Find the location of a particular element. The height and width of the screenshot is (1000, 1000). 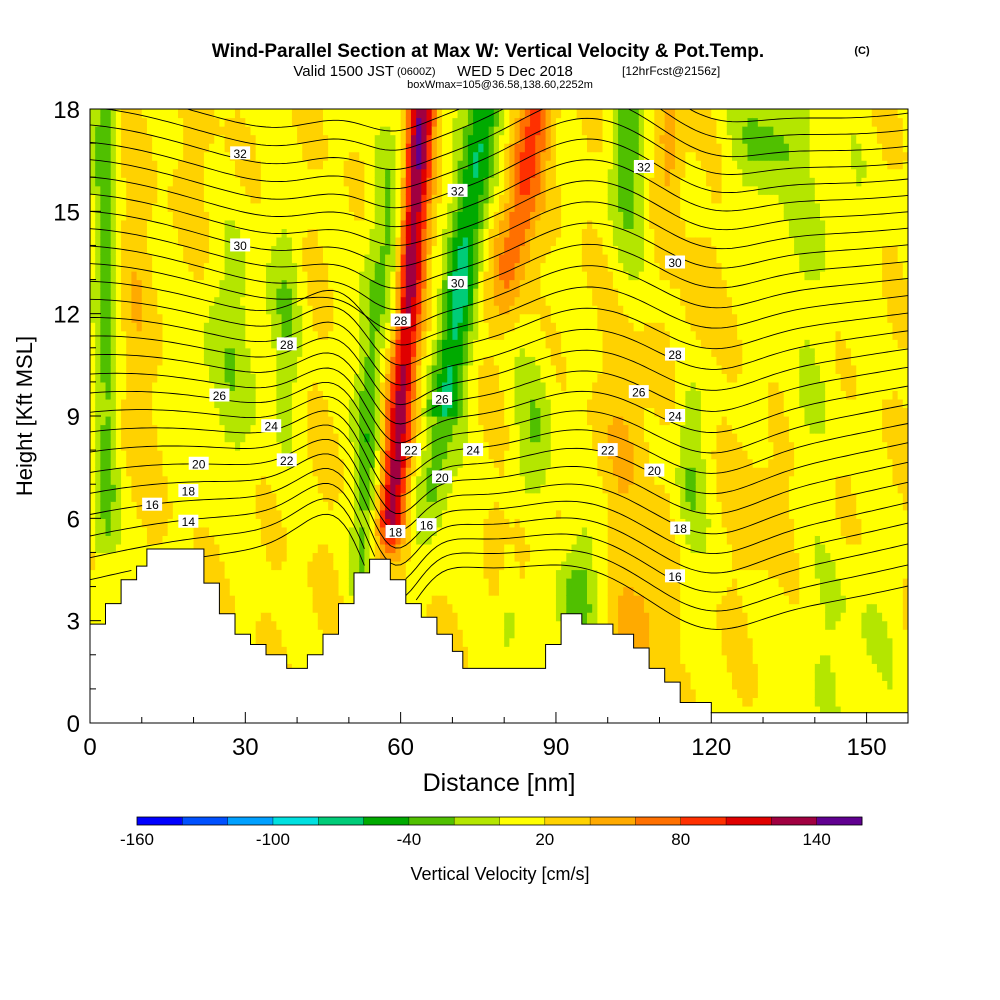

colorbar: -160 -100 -40 20 80 140 is located at coordinates (491, 832).